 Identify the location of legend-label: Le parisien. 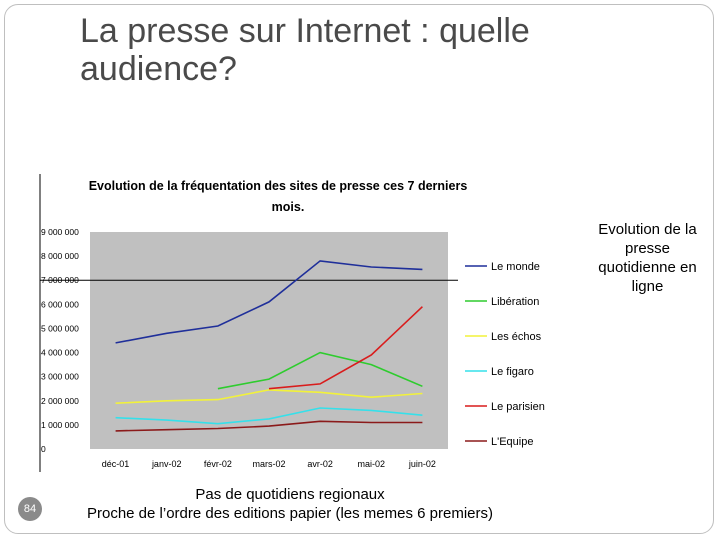
(518, 407).